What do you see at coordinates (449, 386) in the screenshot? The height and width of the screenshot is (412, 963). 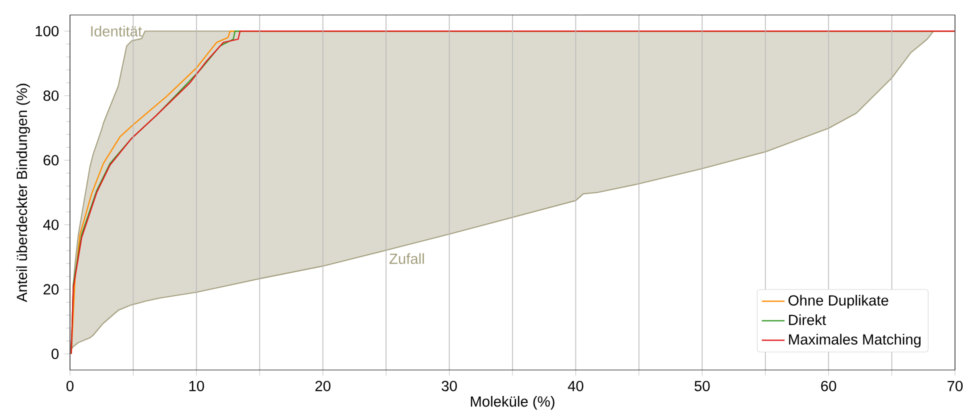 I see `x-tick-label: 30` at bounding box center [449, 386].